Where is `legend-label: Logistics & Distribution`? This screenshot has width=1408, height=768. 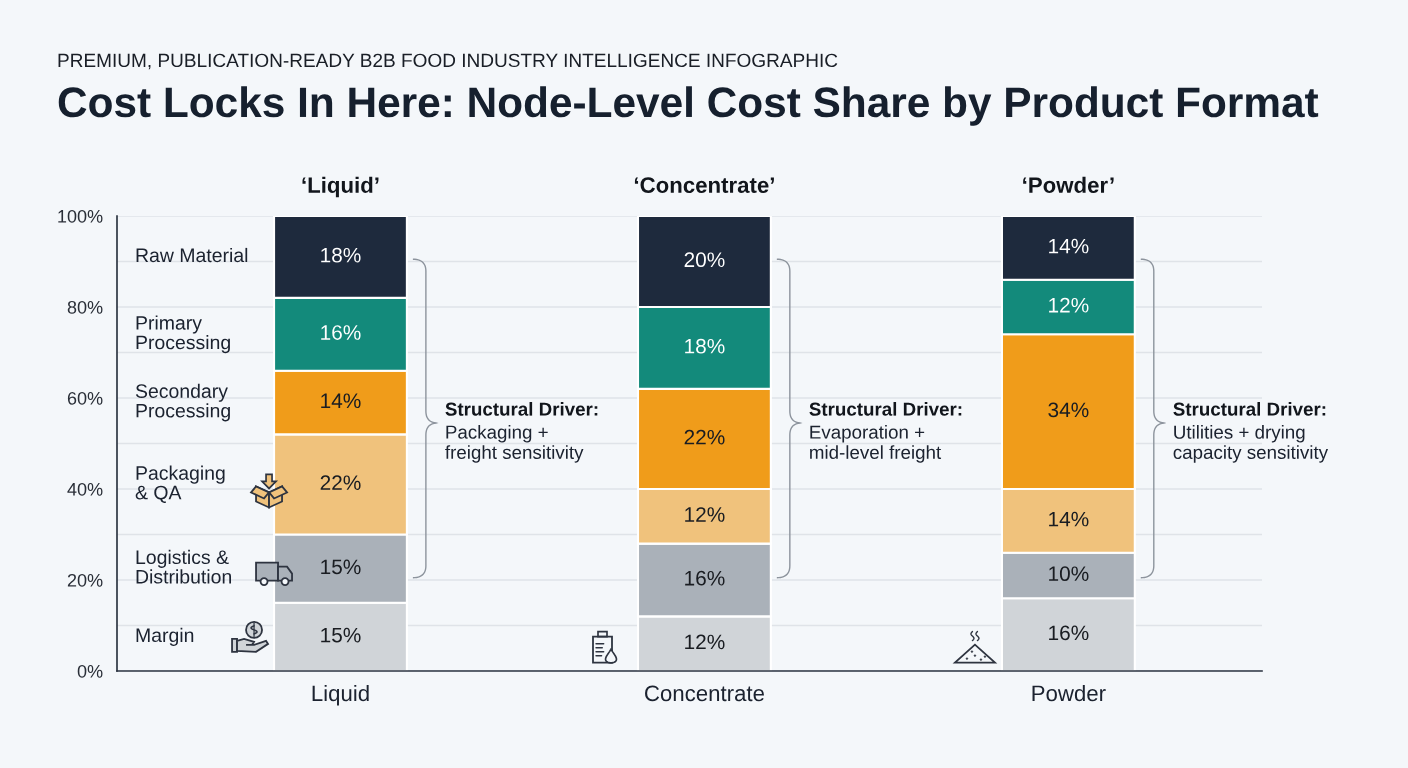 legend-label: Logistics & Distribution is located at coordinates (183, 566).